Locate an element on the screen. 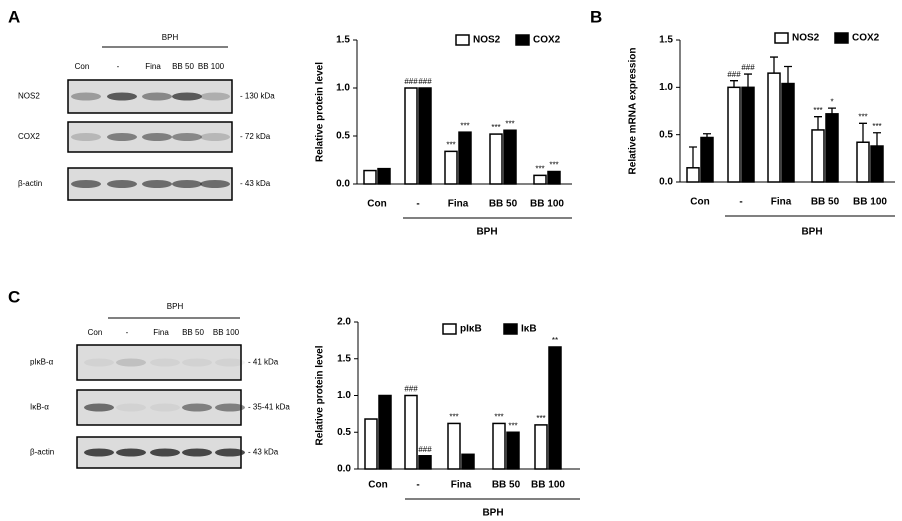 This screenshot has height=521, width=902. blot-row-label: β-actin is located at coordinates (42, 452).